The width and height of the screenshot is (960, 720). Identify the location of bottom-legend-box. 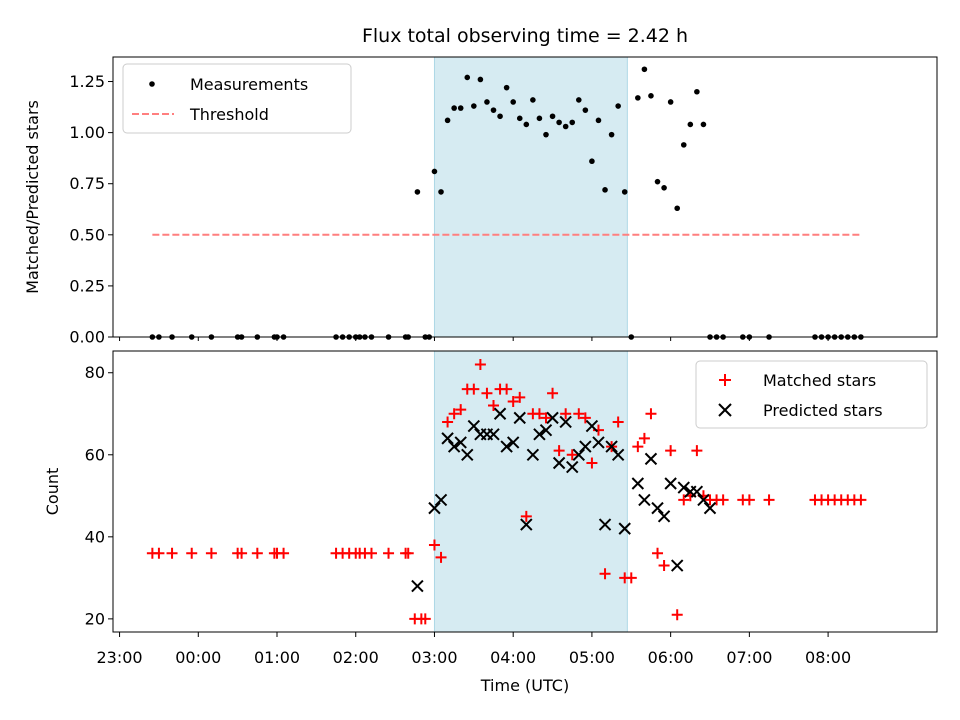
(811, 394).